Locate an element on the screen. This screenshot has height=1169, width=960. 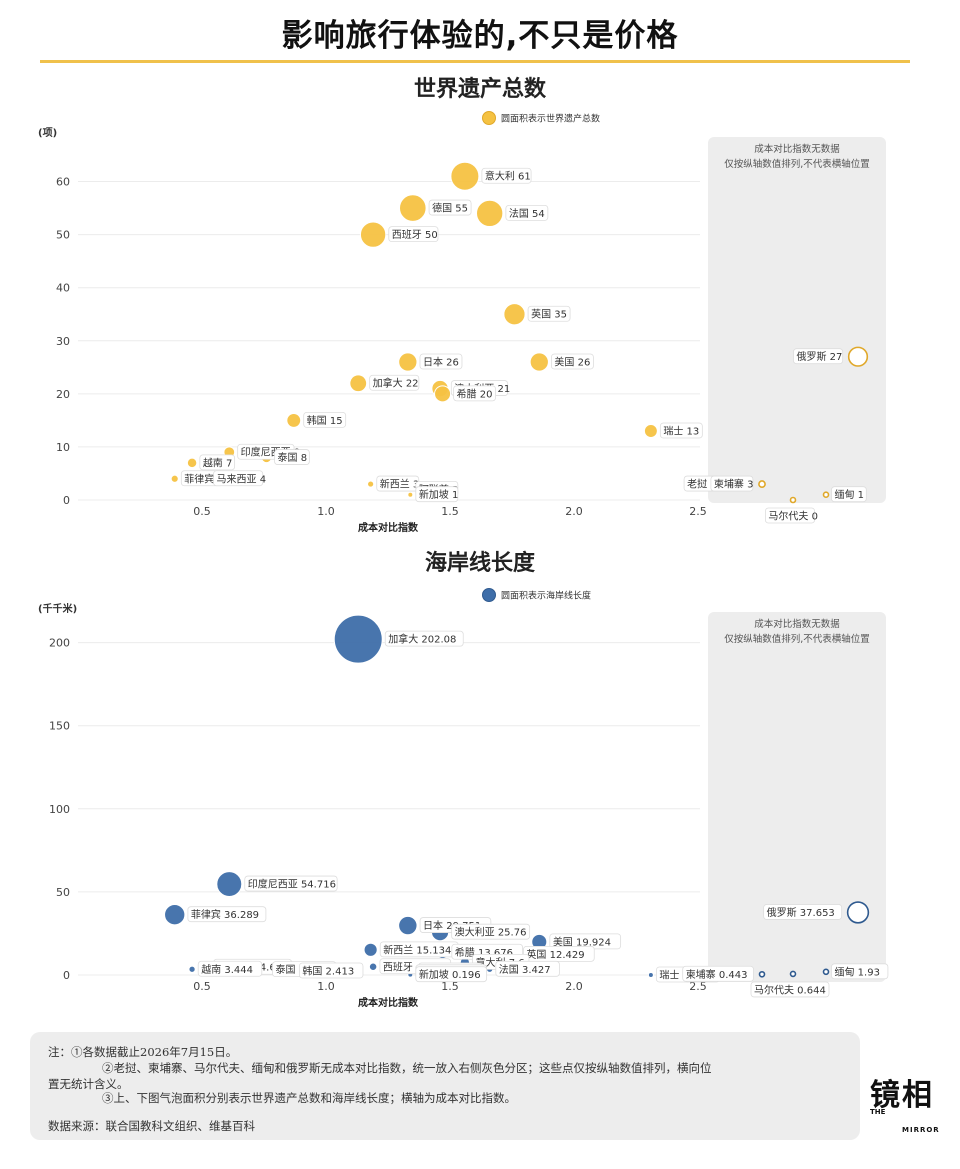
chart2-nodata-label-box-e9a9ace5b094e4bba3e5a4ab is located at coordinates (790, 989).